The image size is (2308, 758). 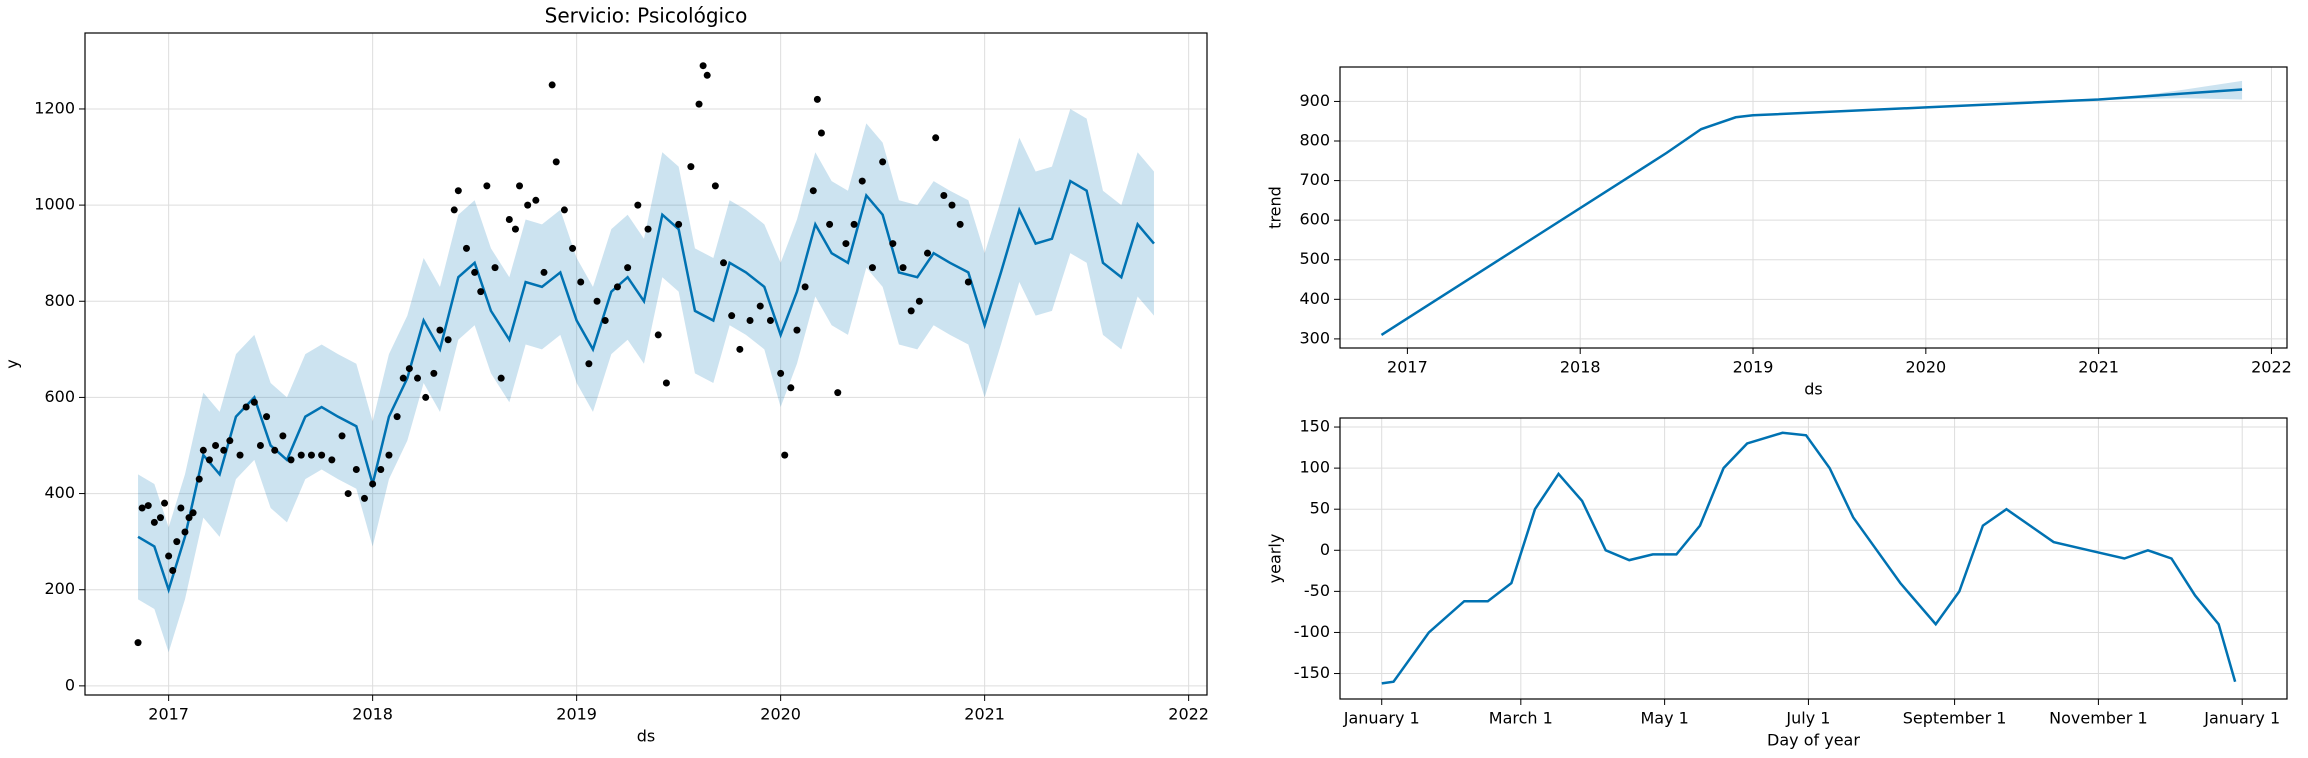 I want to click on x-tick-label: 2022, so click(x=1188, y=714).